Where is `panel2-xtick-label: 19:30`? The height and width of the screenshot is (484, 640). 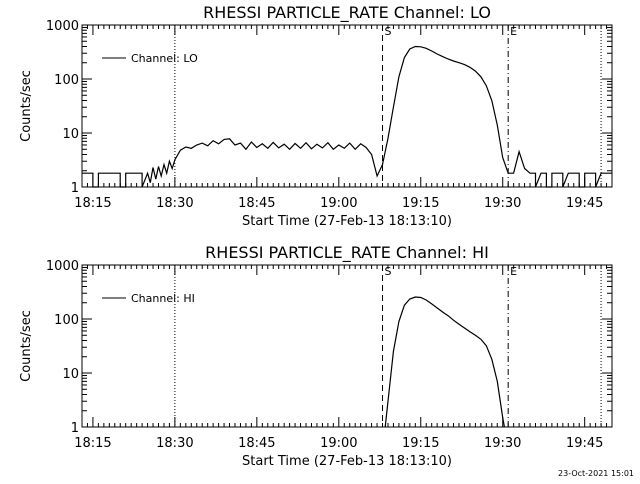
panel2-xtick-label: 19:30 is located at coordinates (502, 443).